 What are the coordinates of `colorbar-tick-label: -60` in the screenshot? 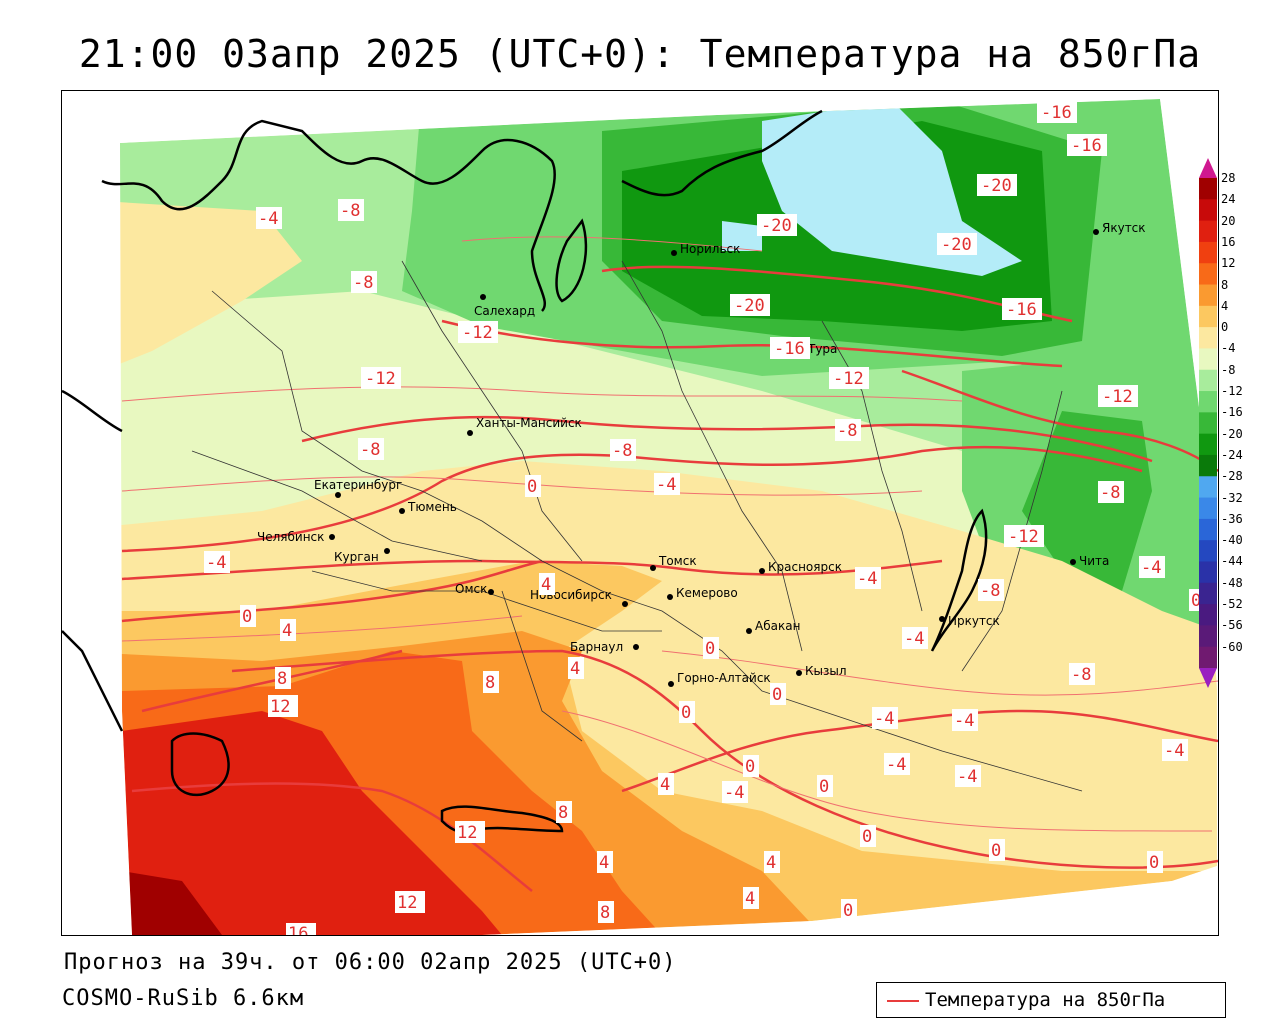 It's located at (1232, 646).